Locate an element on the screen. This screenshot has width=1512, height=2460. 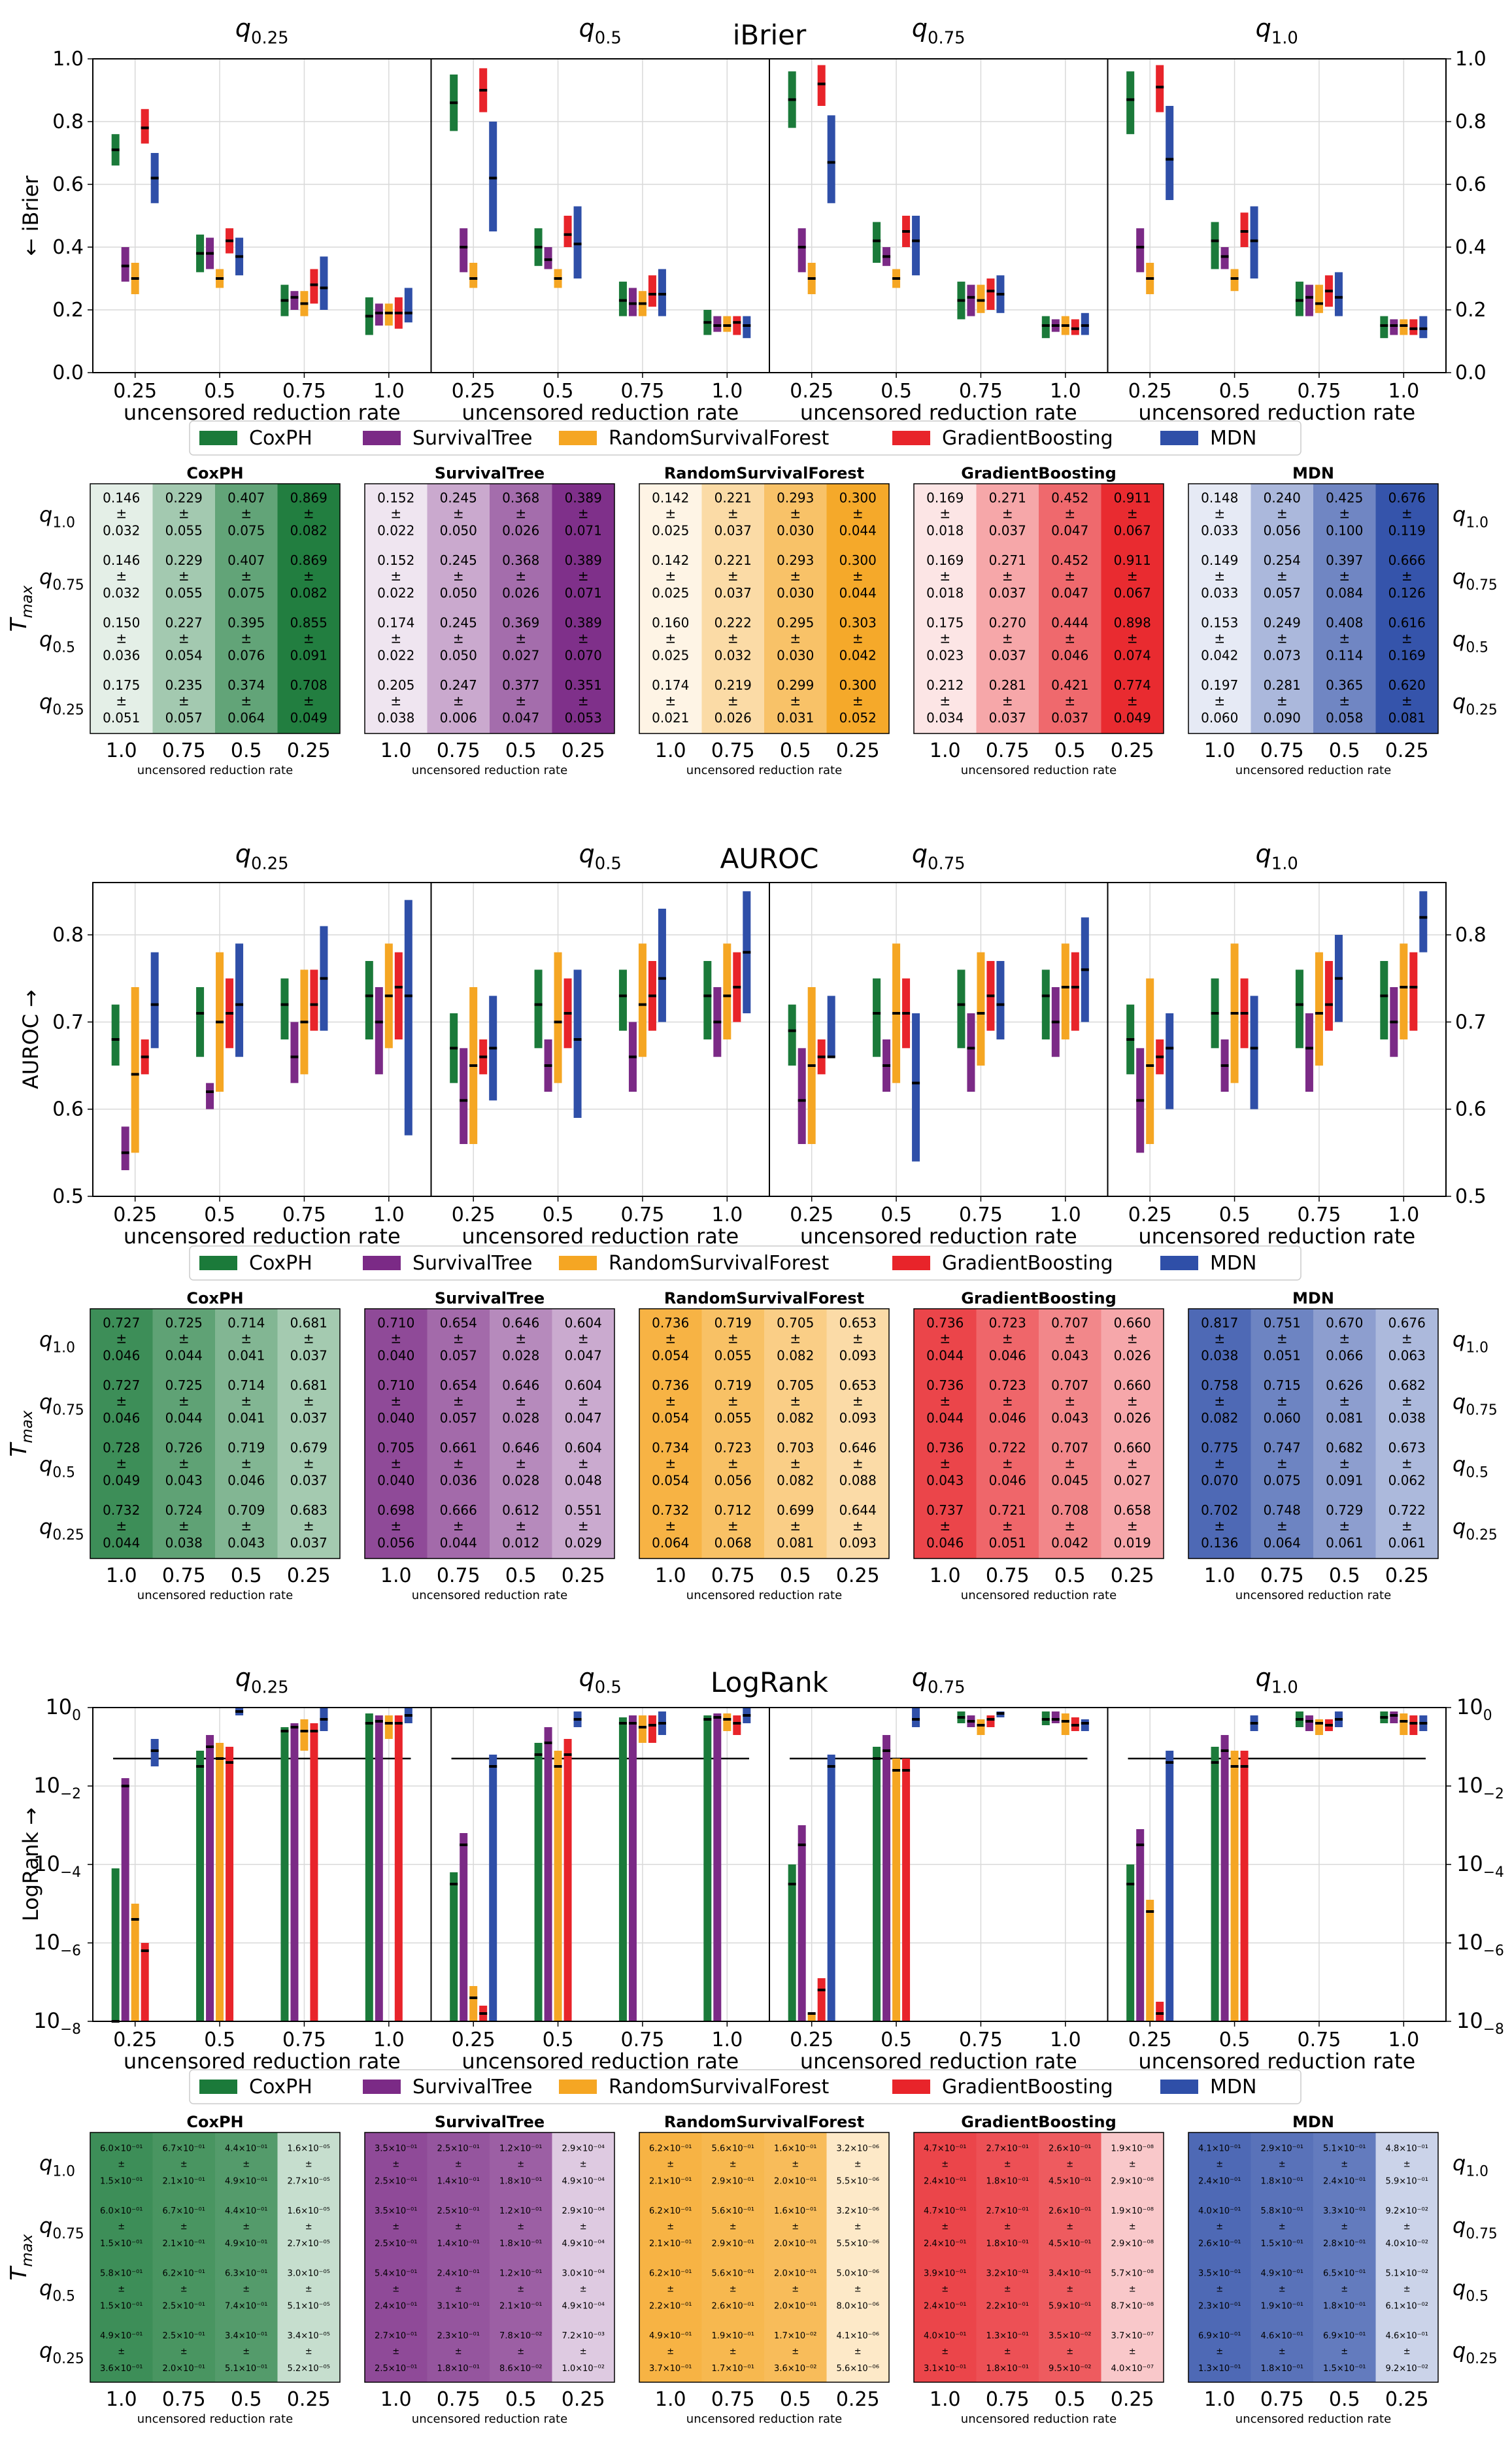
cell-sd: 2.0×10⁻⁰¹ is located at coordinates (795, 2306).